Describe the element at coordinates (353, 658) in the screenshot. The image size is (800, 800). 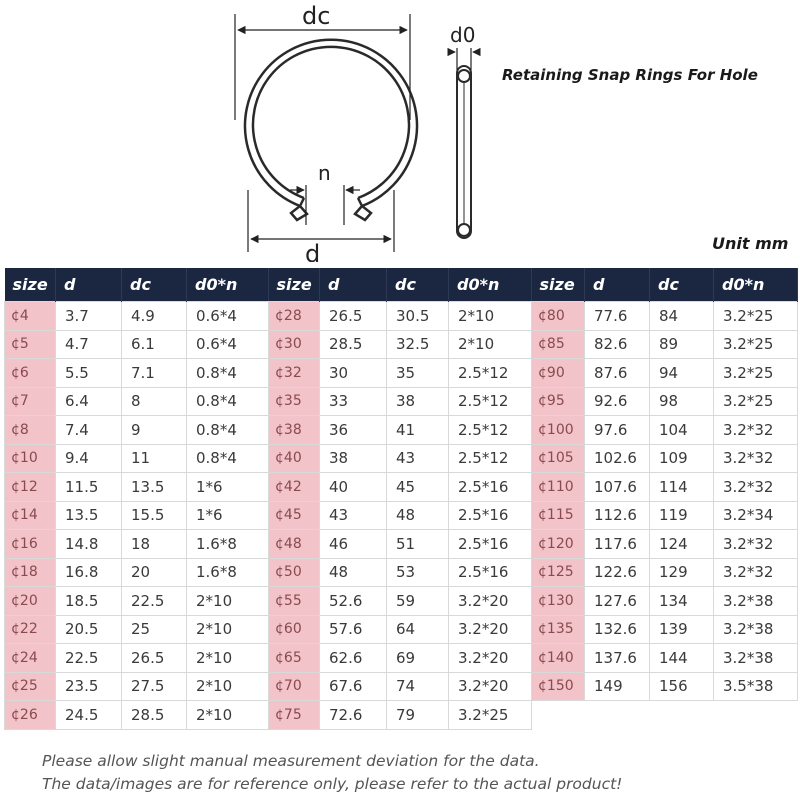
I see `d-cell: 62.6` at that location.